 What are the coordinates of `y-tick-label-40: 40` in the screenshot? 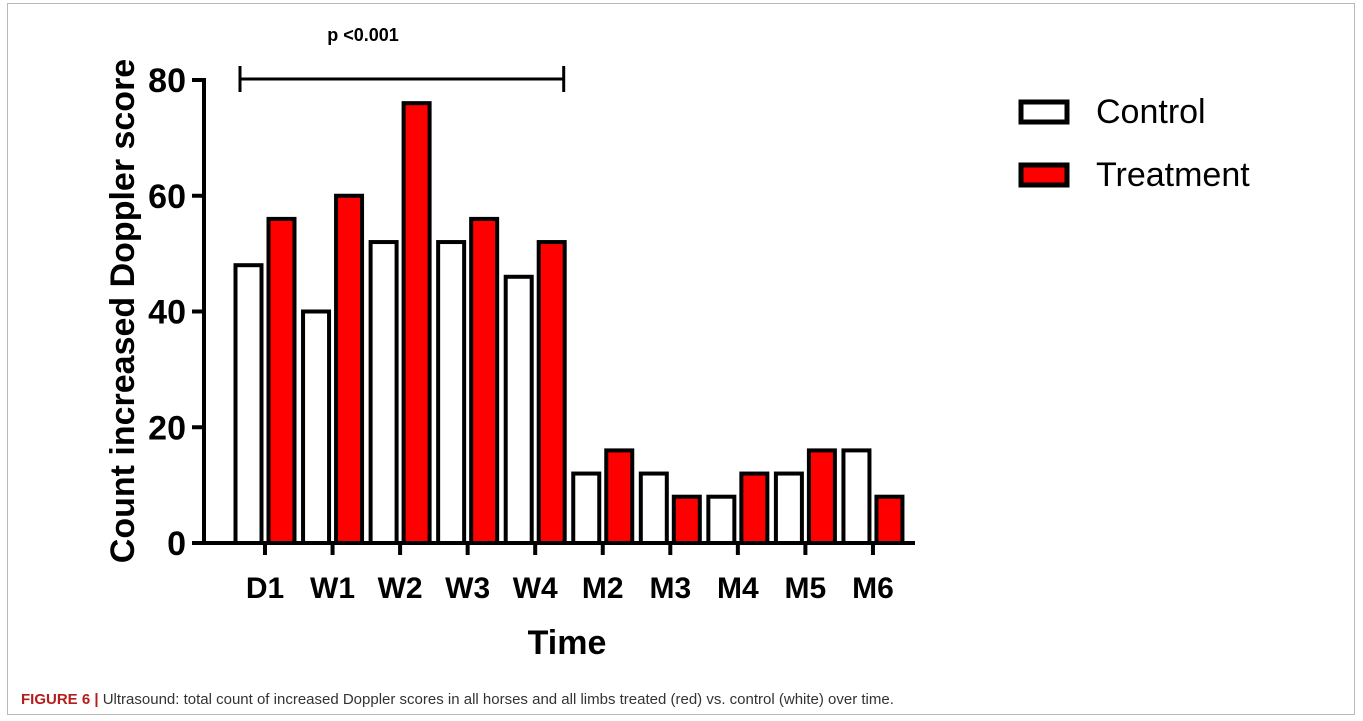 It's located at (167, 313).